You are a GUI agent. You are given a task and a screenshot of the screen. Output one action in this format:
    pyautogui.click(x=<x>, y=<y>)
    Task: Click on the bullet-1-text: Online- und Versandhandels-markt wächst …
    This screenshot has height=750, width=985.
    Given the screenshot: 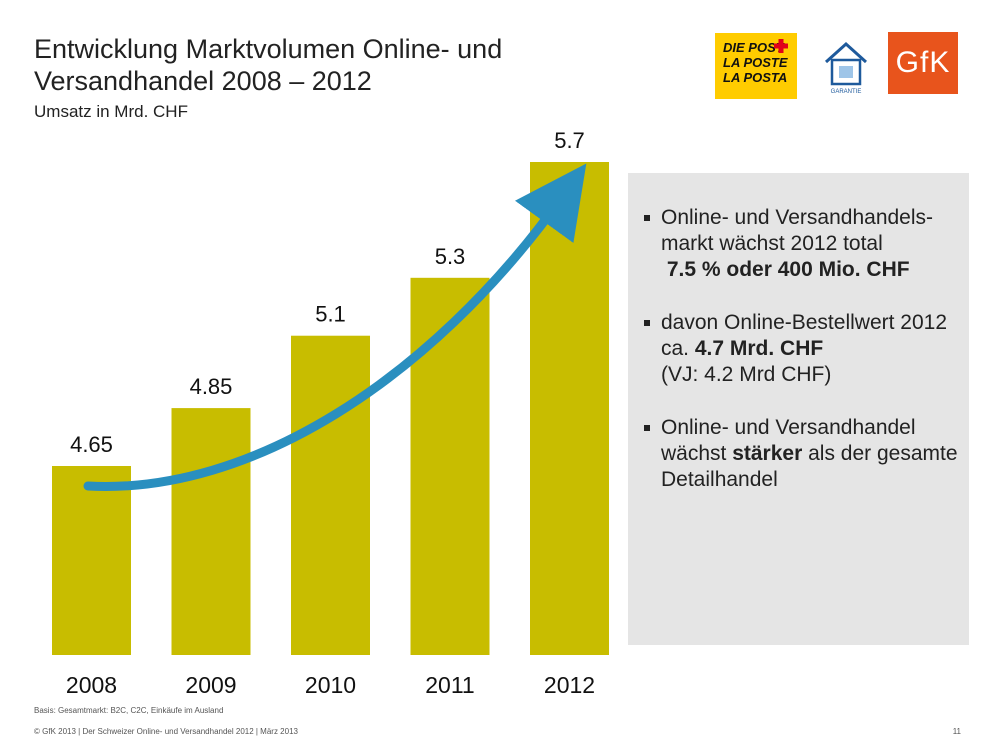 What is the action you would take?
    pyautogui.click(x=797, y=230)
    